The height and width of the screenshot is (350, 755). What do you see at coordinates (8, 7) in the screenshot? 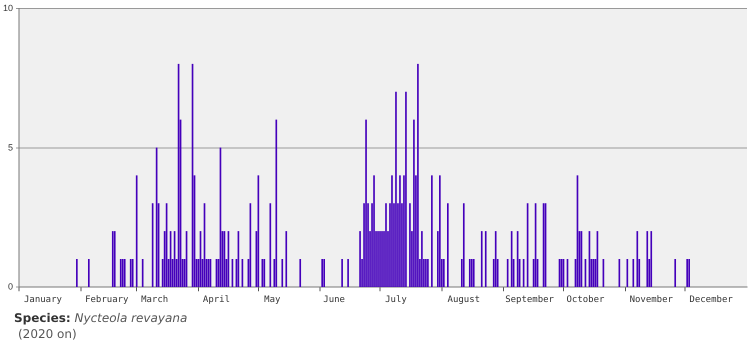
I see `y-tick-label: 10` at bounding box center [8, 7].